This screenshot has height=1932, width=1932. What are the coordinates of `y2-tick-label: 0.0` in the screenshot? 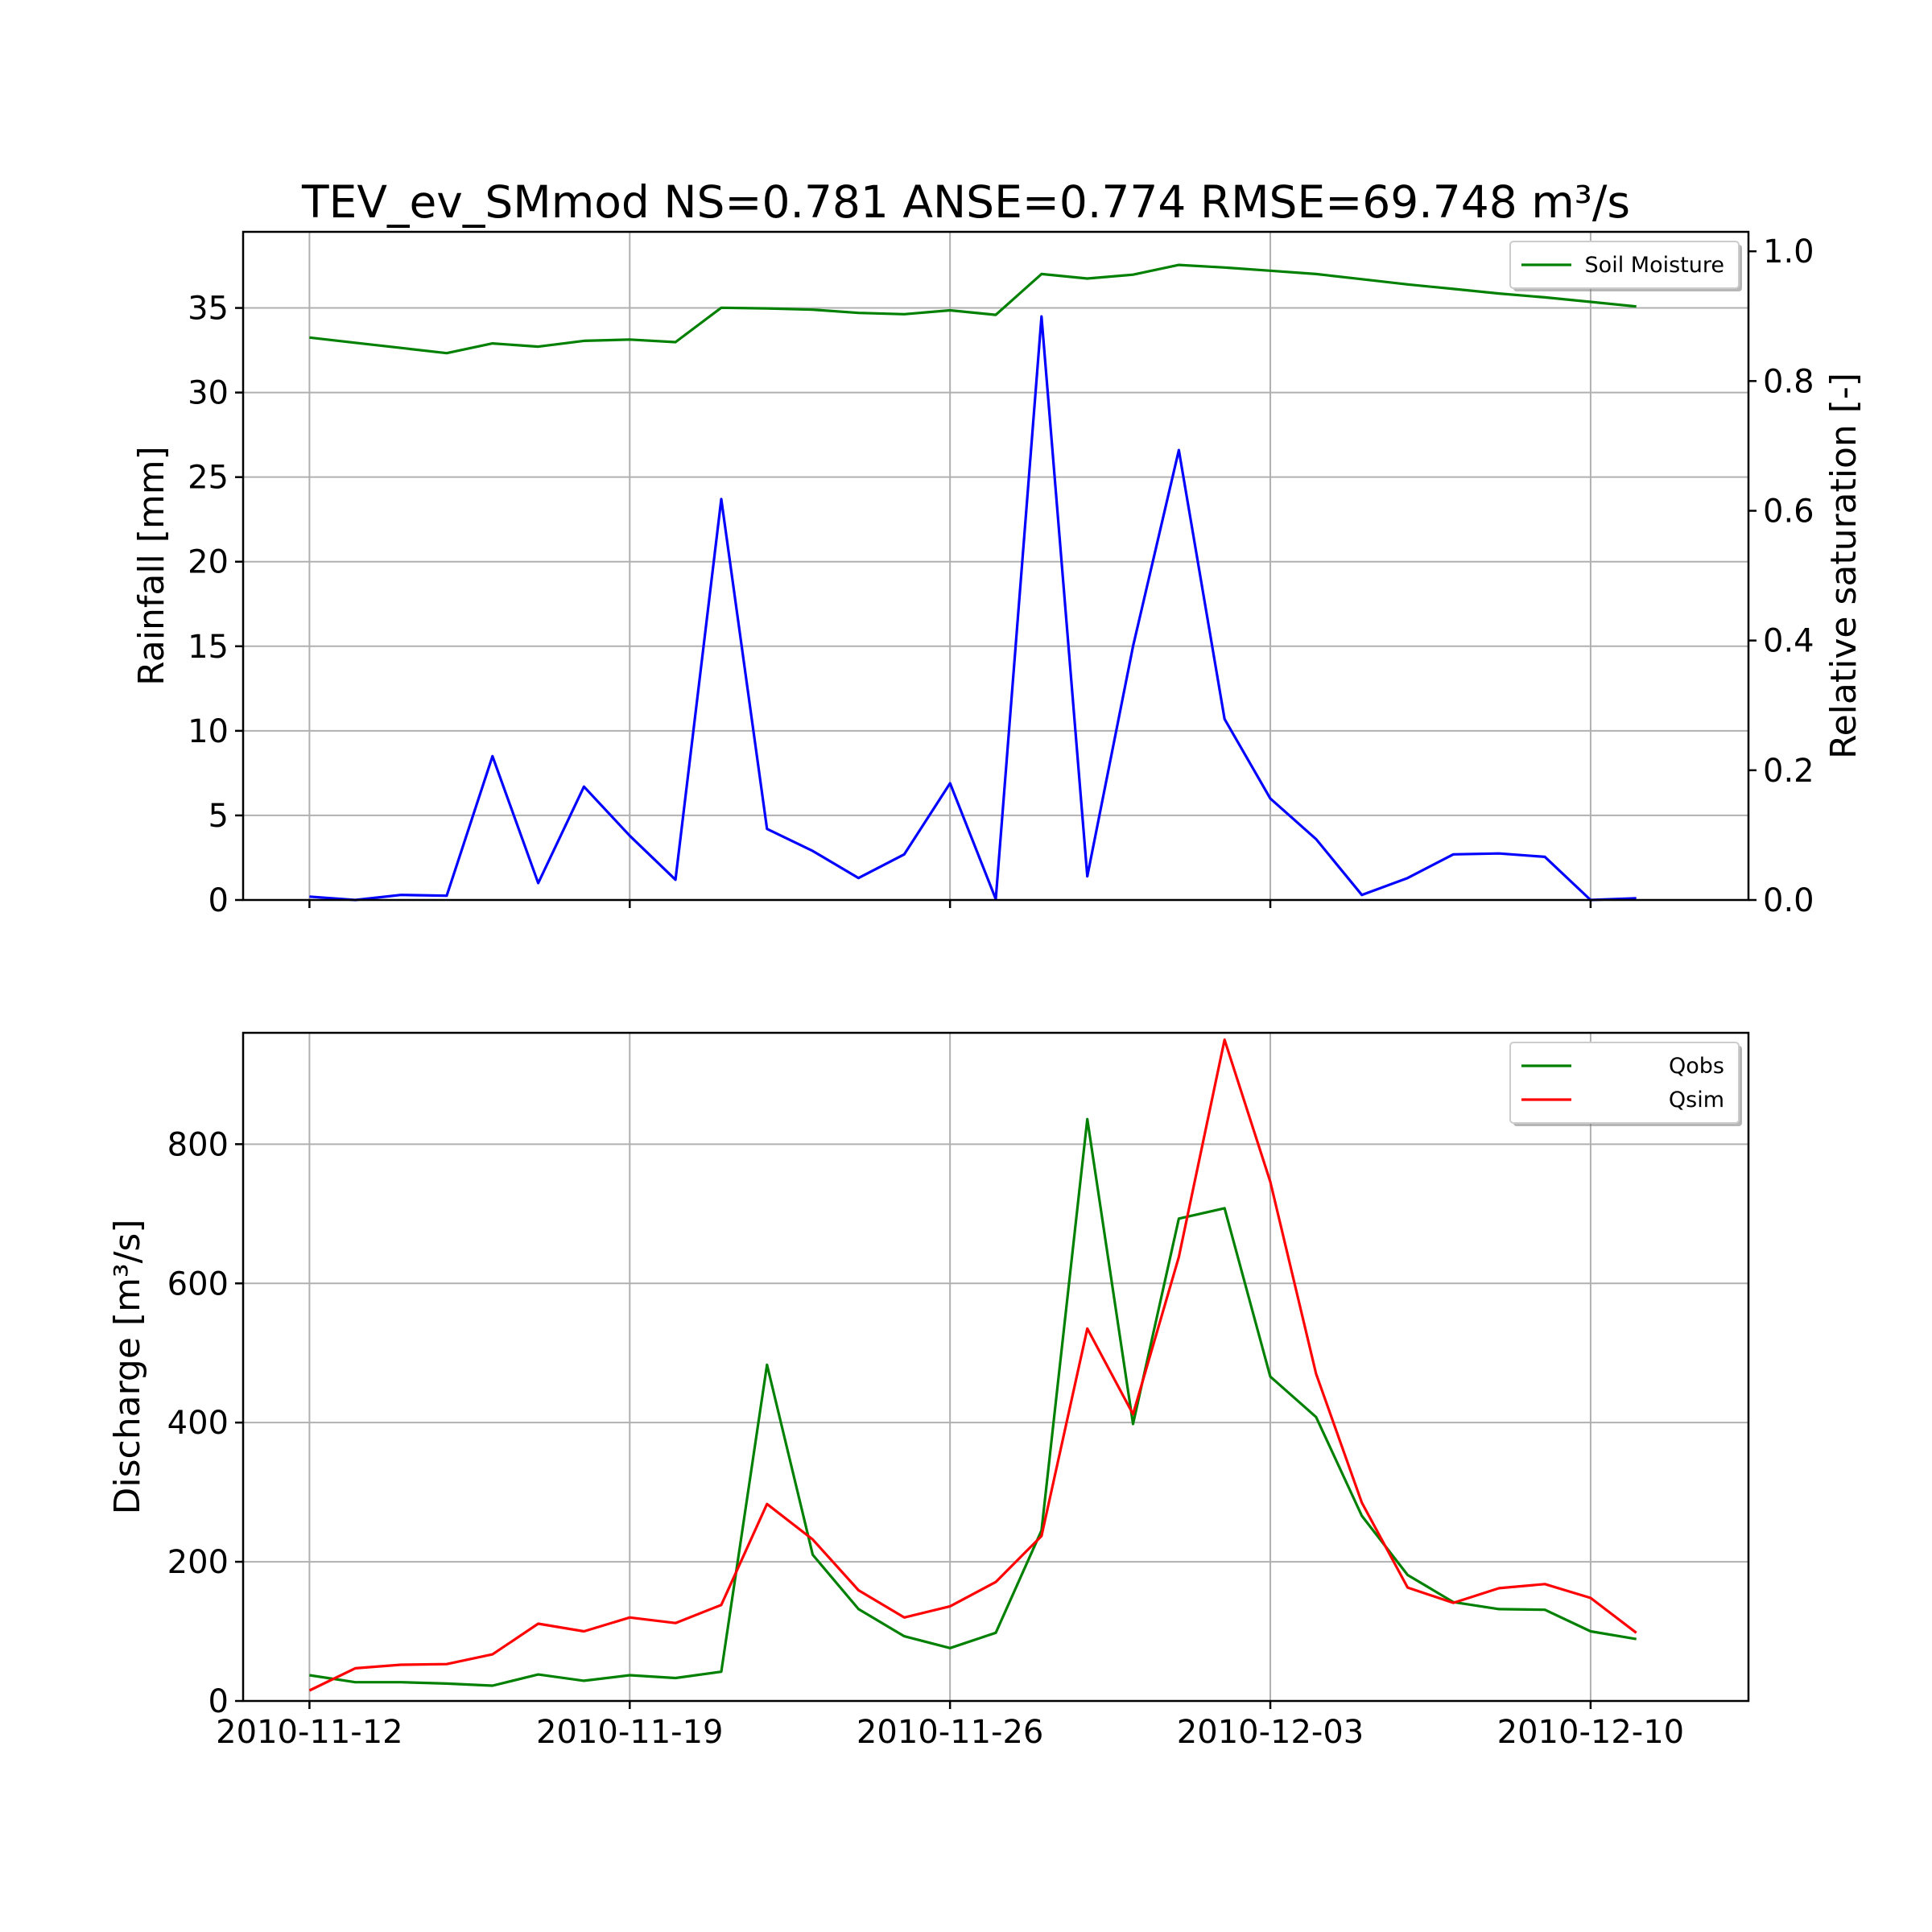 It's located at (1788, 900).